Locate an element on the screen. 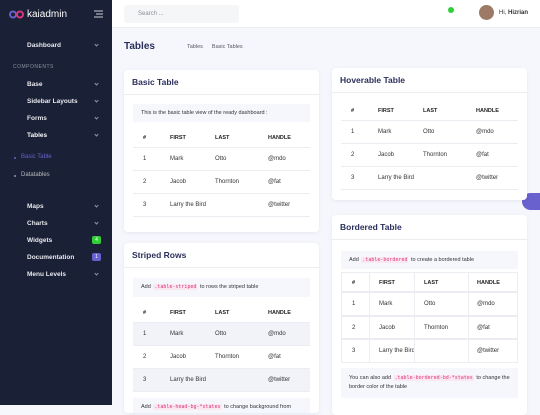  code-snippet: .table-striped is located at coordinates (175, 287).